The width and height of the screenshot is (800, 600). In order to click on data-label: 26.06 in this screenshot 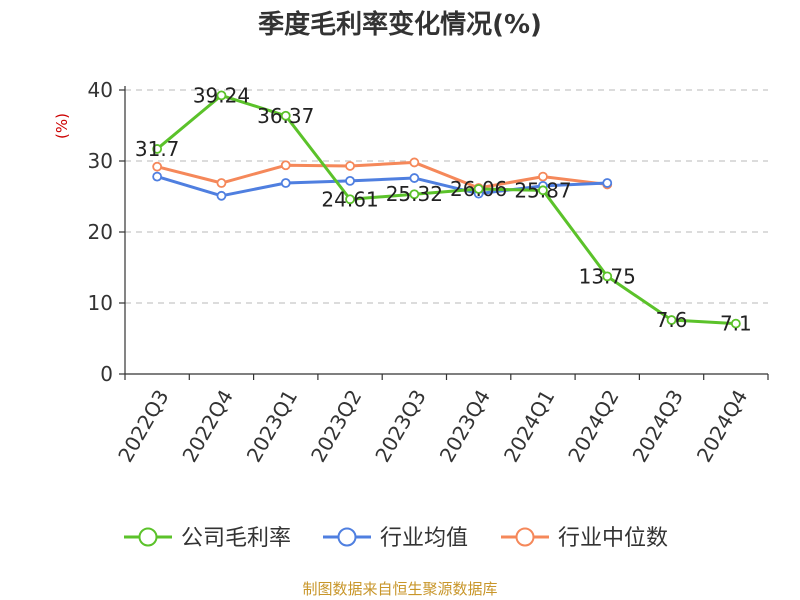, I will do `click(478, 189)`.